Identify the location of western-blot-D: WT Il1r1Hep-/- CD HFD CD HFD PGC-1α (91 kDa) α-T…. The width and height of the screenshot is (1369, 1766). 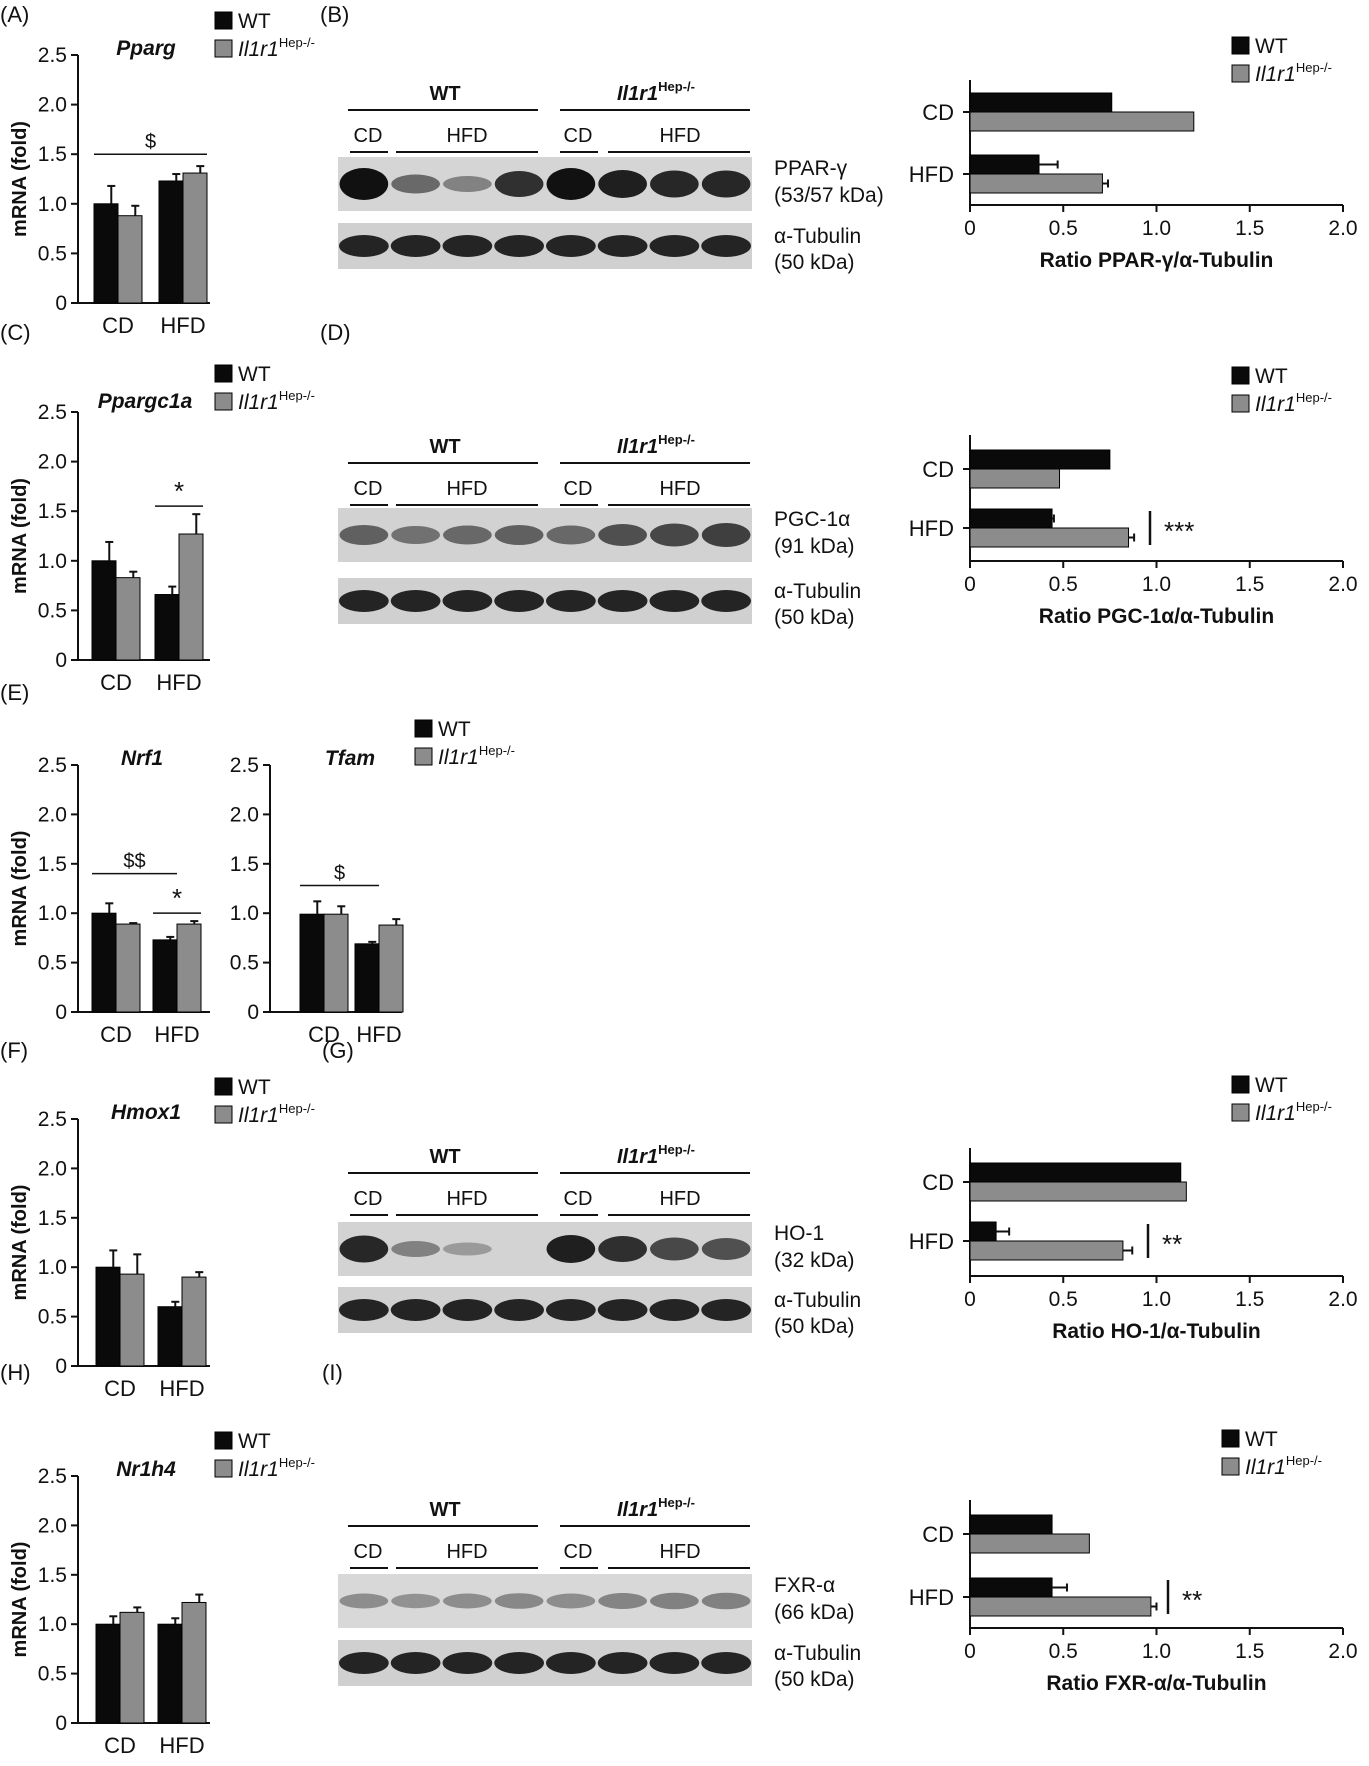
(599, 530).